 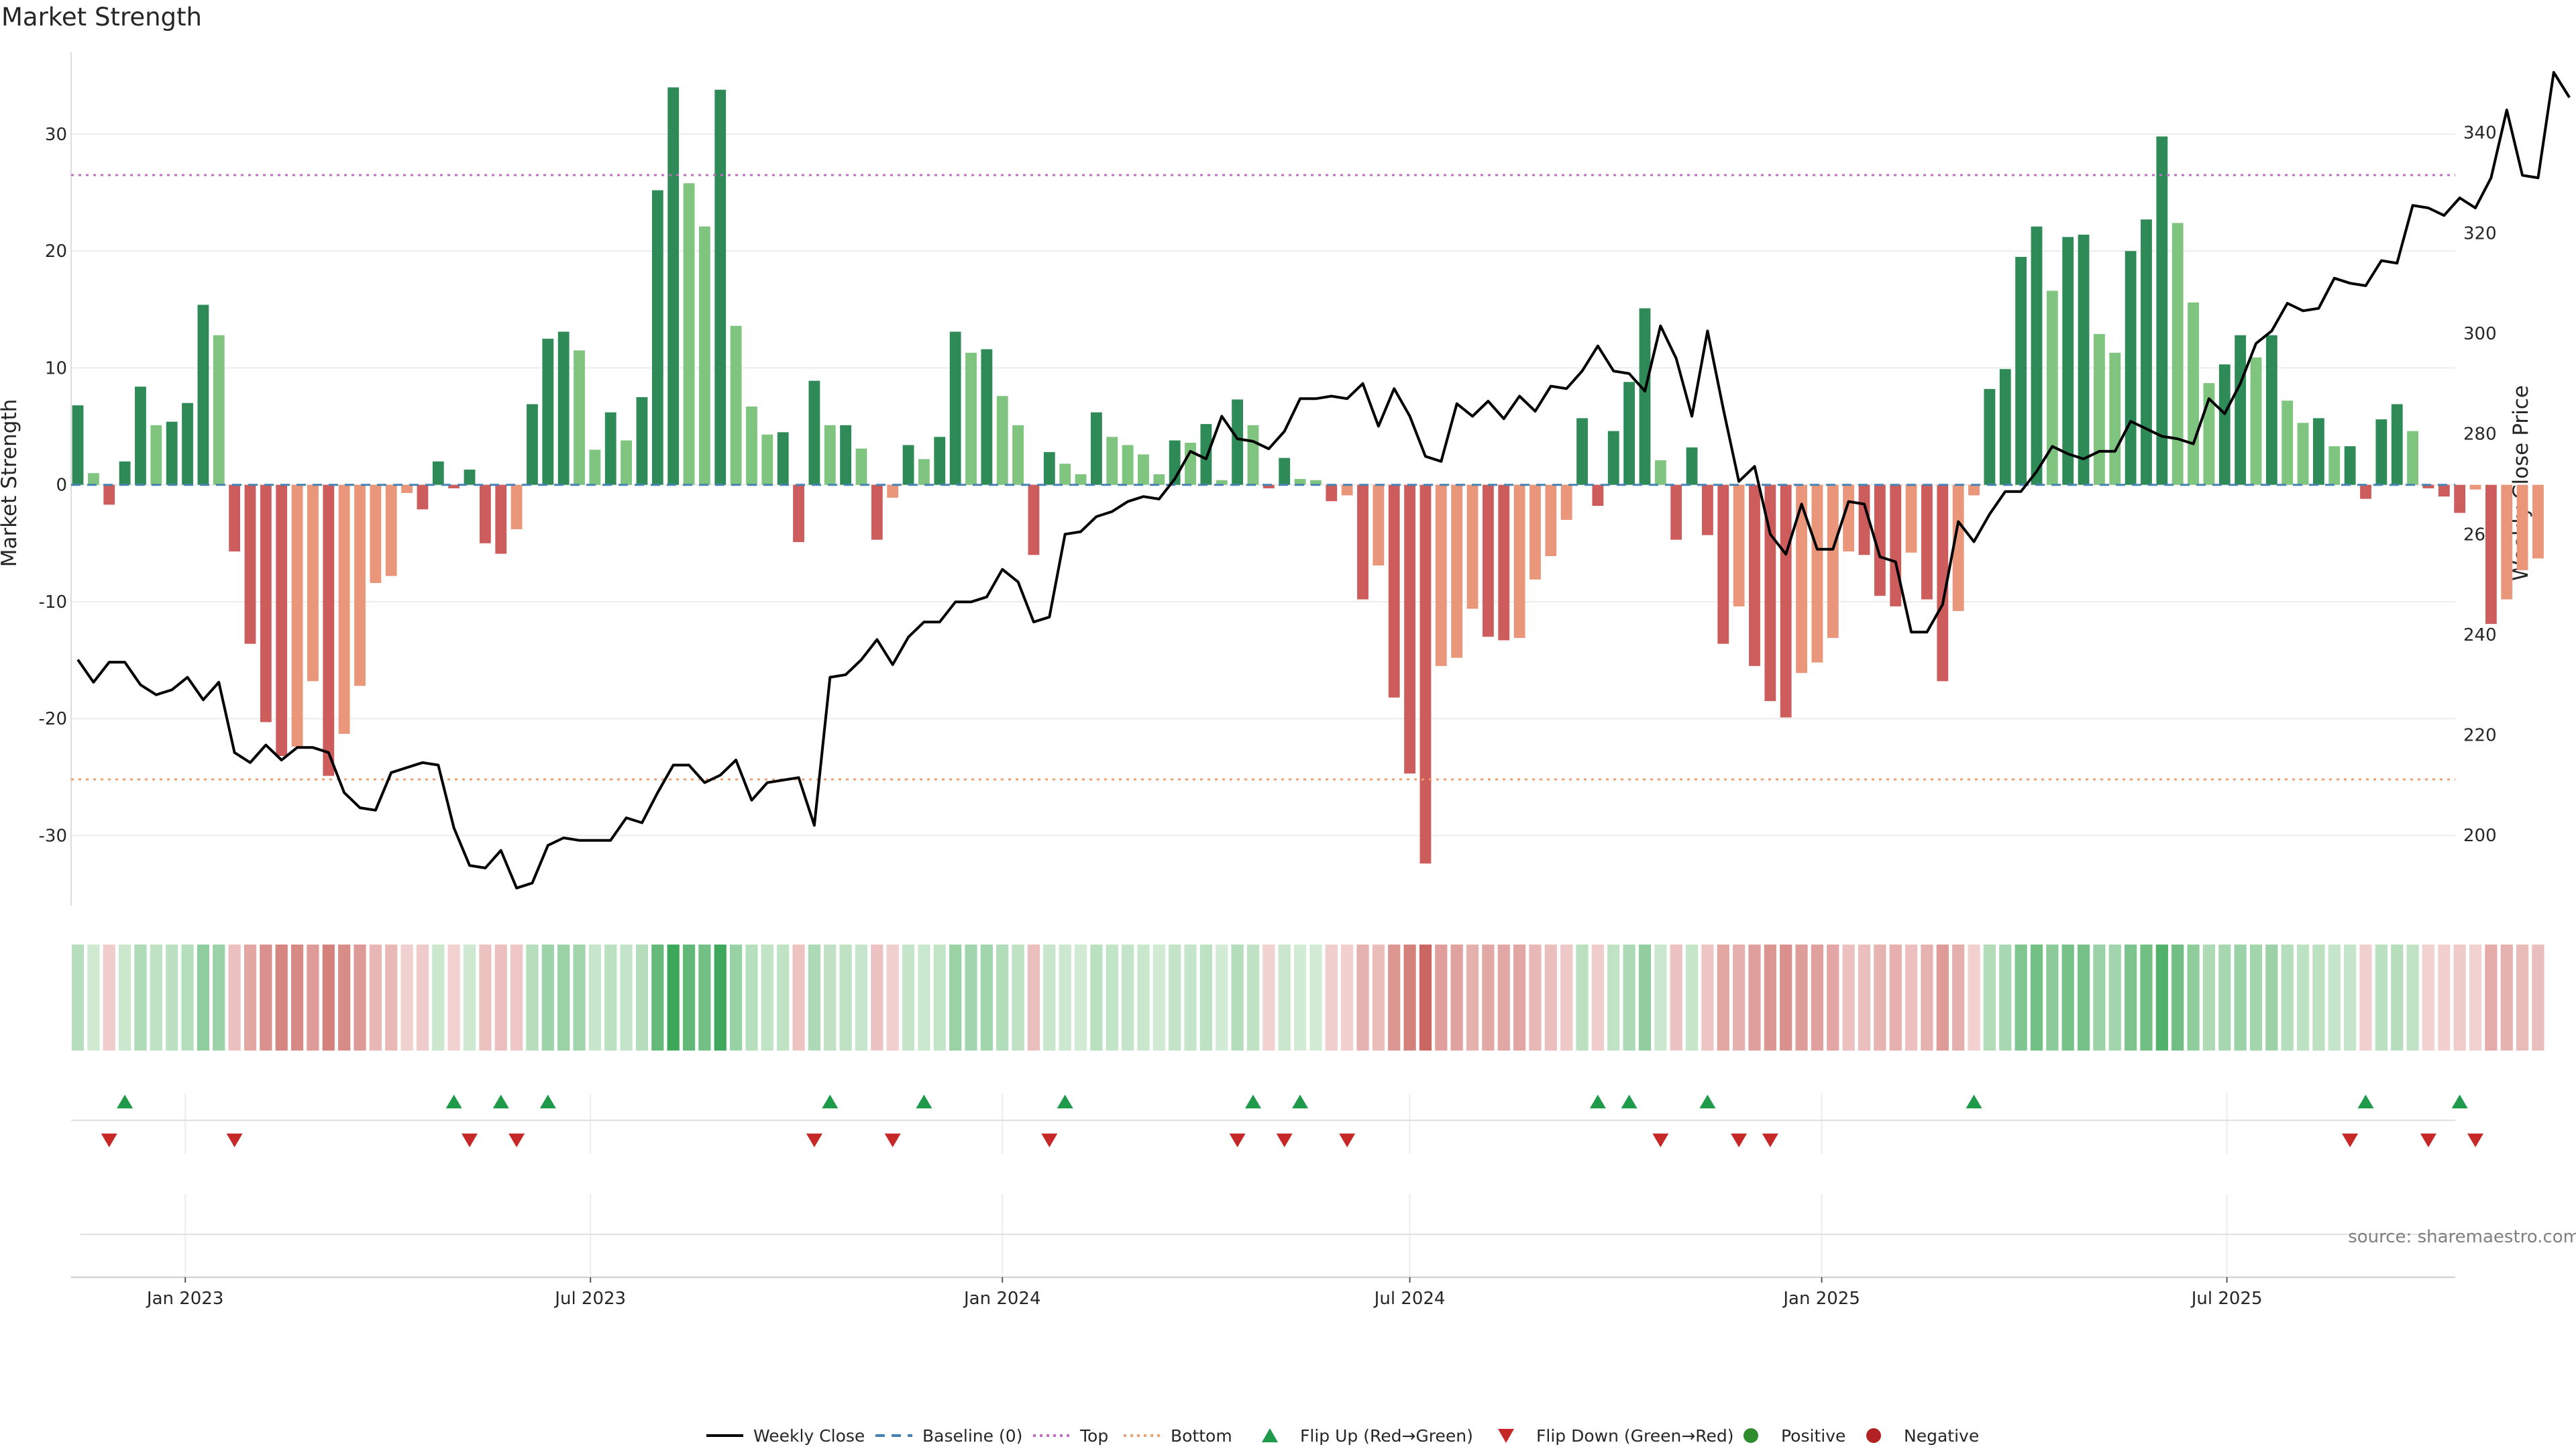 I want to click on legend-item: Negative, so click(x=1922, y=1436).